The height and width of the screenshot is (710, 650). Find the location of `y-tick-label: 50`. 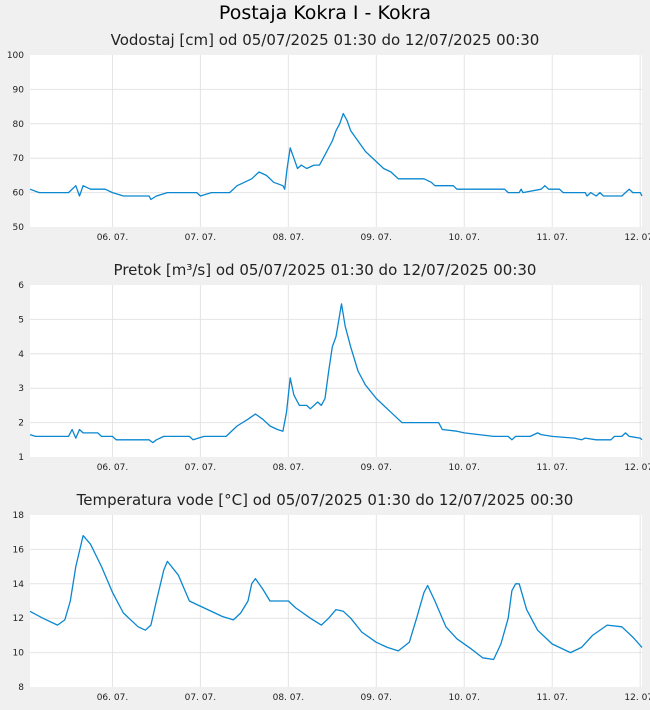

y-tick-label: 50 is located at coordinates (19, 228).